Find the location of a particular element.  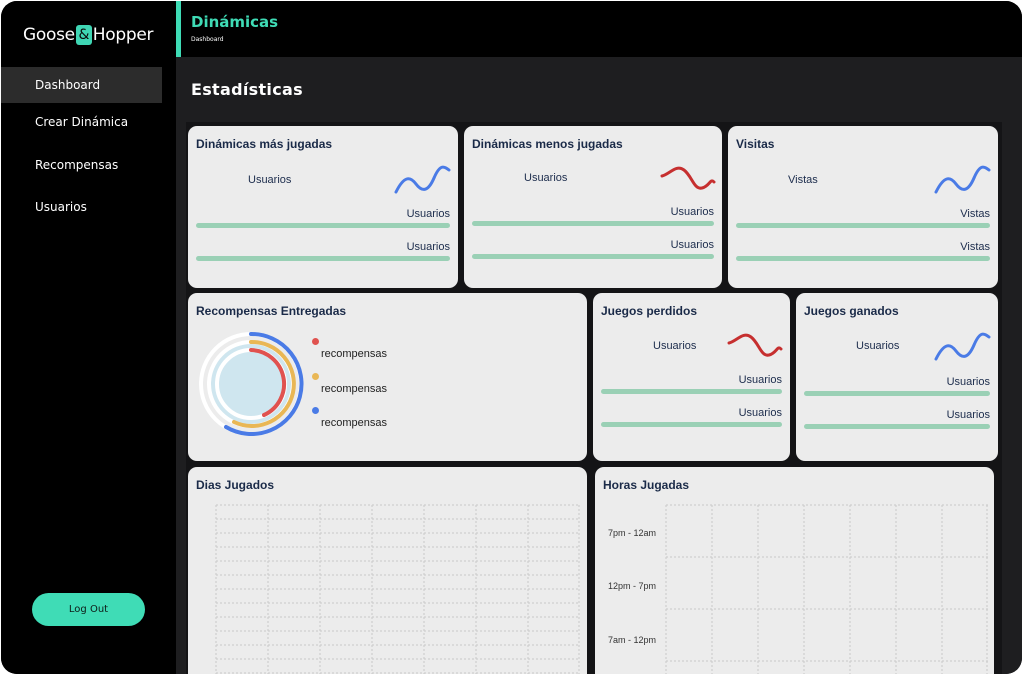

sidebar-item-label: Dashboard is located at coordinates (68, 85).